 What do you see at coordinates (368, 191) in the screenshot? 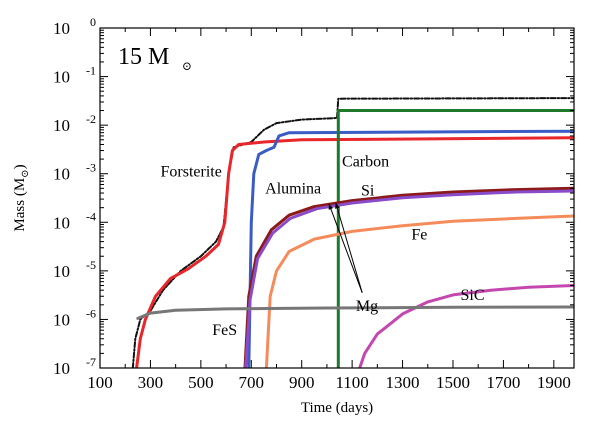
I see `annotation-si: Si` at bounding box center [368, 191].